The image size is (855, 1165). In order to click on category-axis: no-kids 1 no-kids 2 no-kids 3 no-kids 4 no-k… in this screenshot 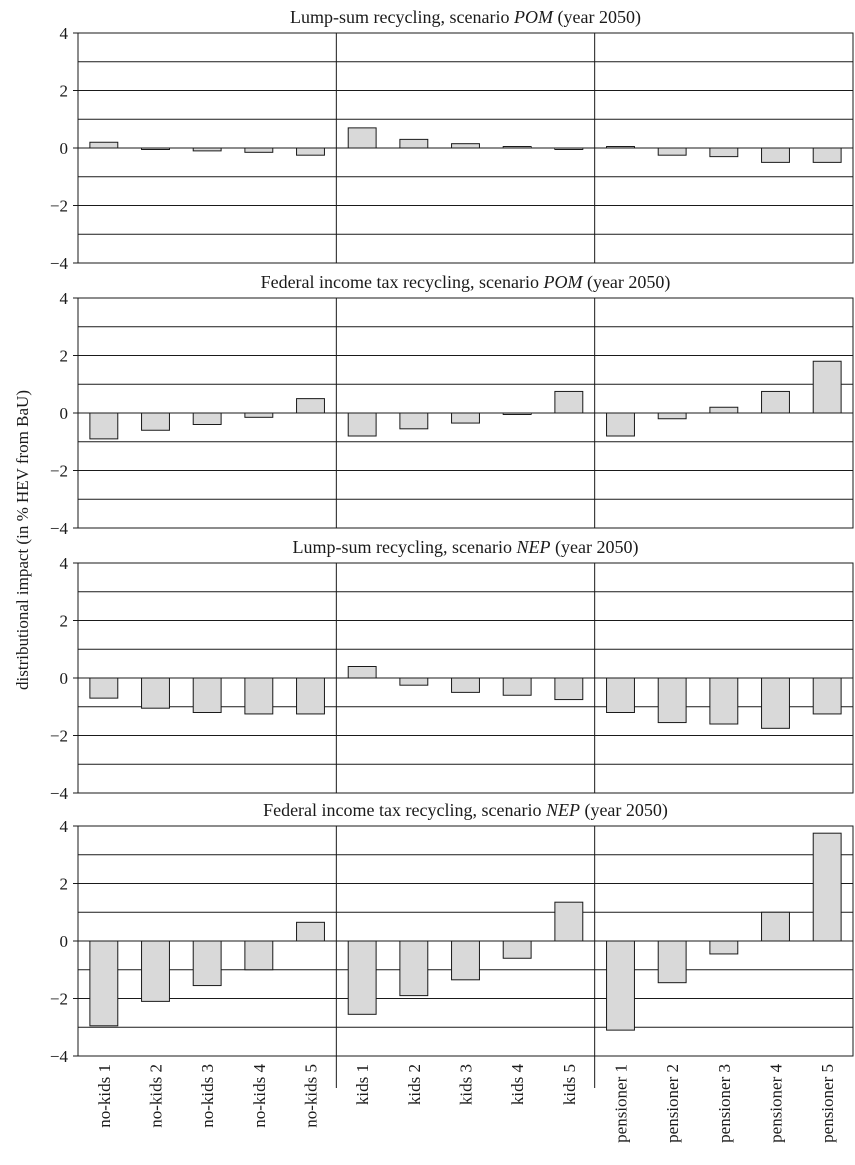, I will do `click(466, 1099)`.